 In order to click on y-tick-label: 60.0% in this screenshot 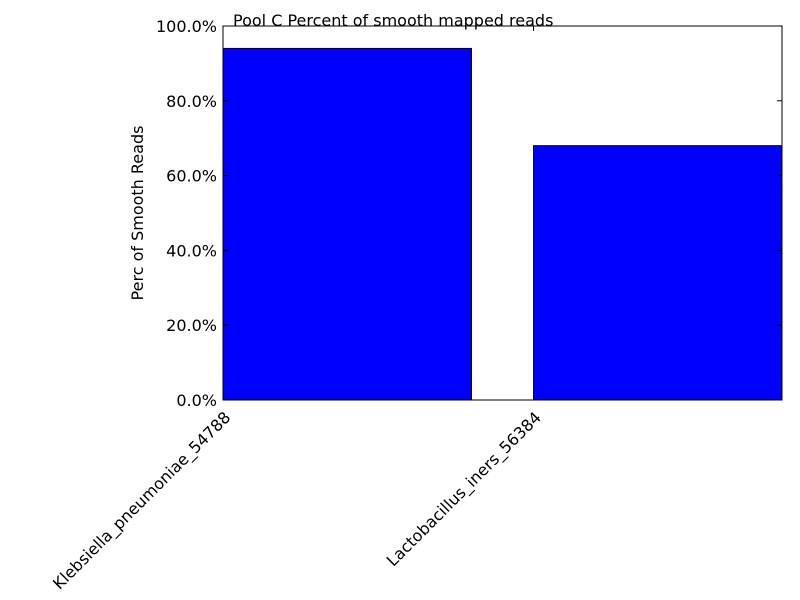, I will do `click(191, 176)`.